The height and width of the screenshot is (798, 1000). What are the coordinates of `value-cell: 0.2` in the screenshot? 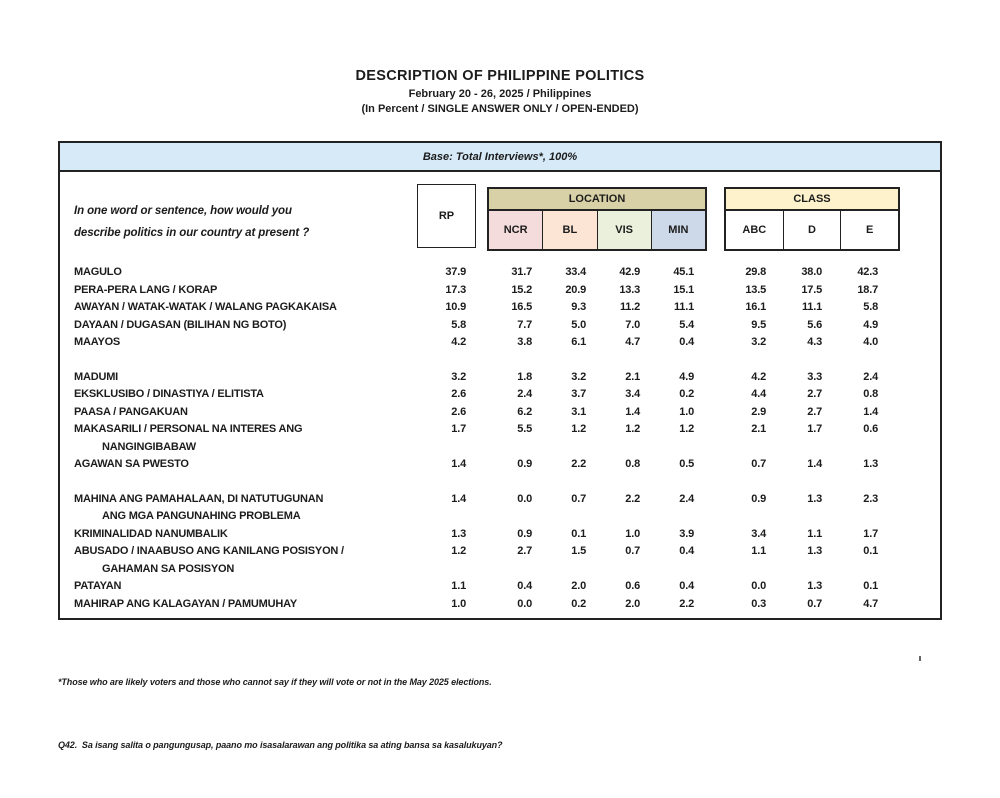 It's located at (578, 603).